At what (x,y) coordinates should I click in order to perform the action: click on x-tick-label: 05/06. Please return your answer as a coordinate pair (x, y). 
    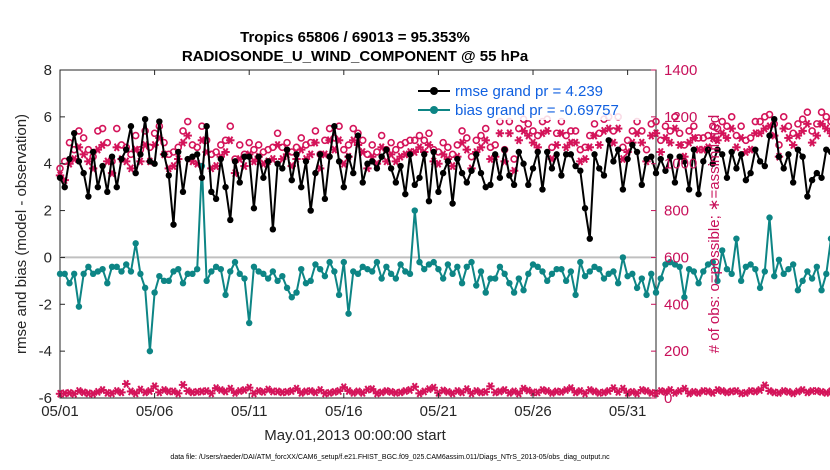
    Looking at the image, I should click on (155, 411).